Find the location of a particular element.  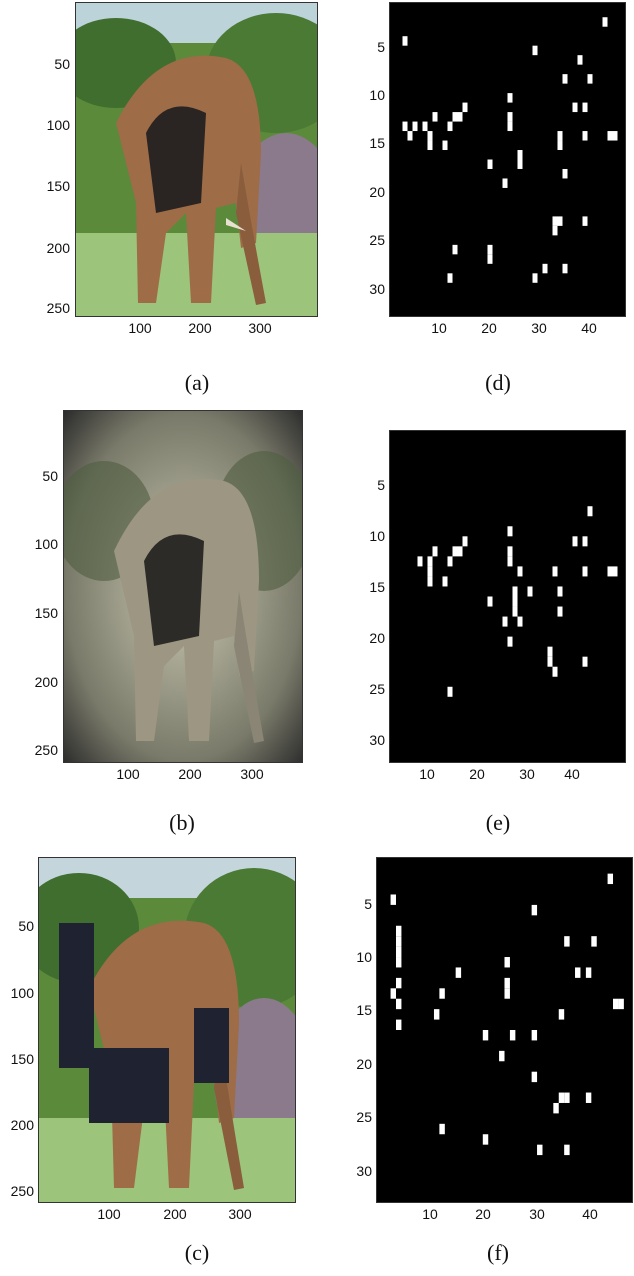

x-tick-a-100: 100 is located at coordinates (140, 328).